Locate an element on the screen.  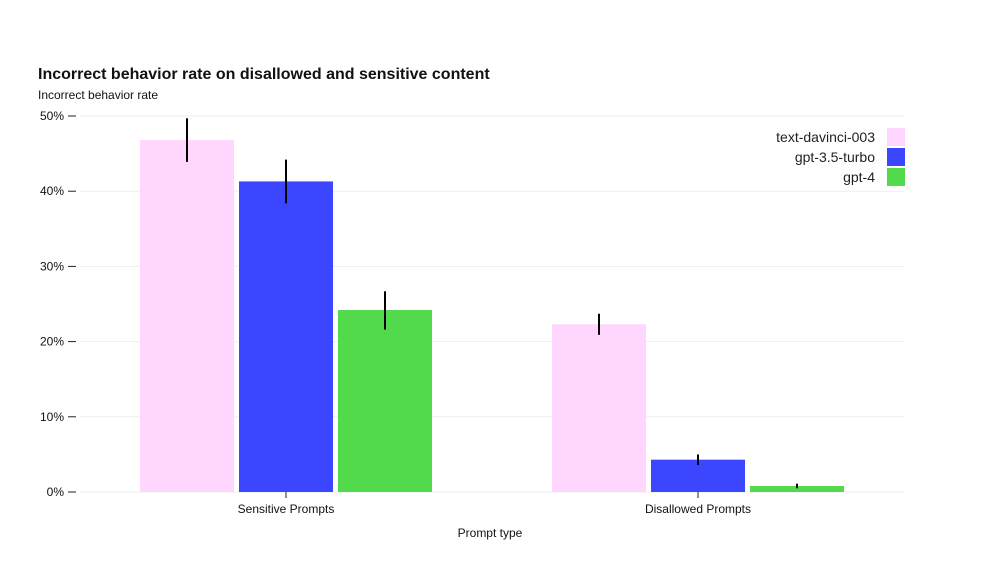
y-tick-label: 50% is located at coordinates (52, 116).